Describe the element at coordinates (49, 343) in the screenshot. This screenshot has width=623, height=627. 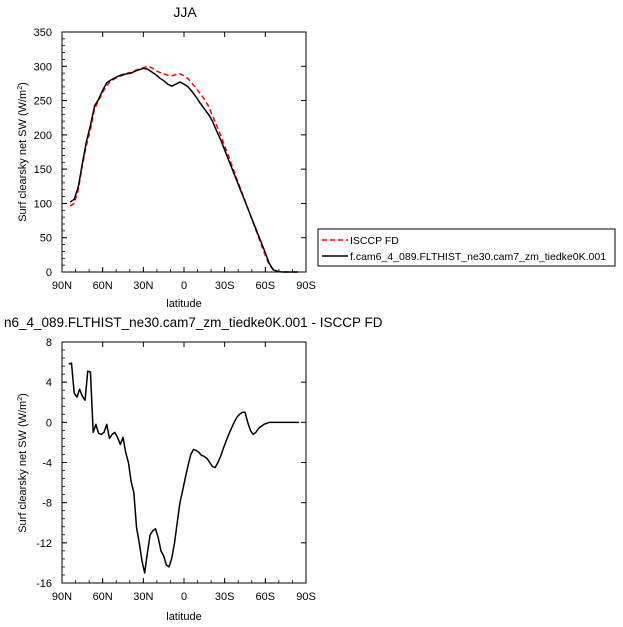
I see `y-tick-label: 8` at that location.